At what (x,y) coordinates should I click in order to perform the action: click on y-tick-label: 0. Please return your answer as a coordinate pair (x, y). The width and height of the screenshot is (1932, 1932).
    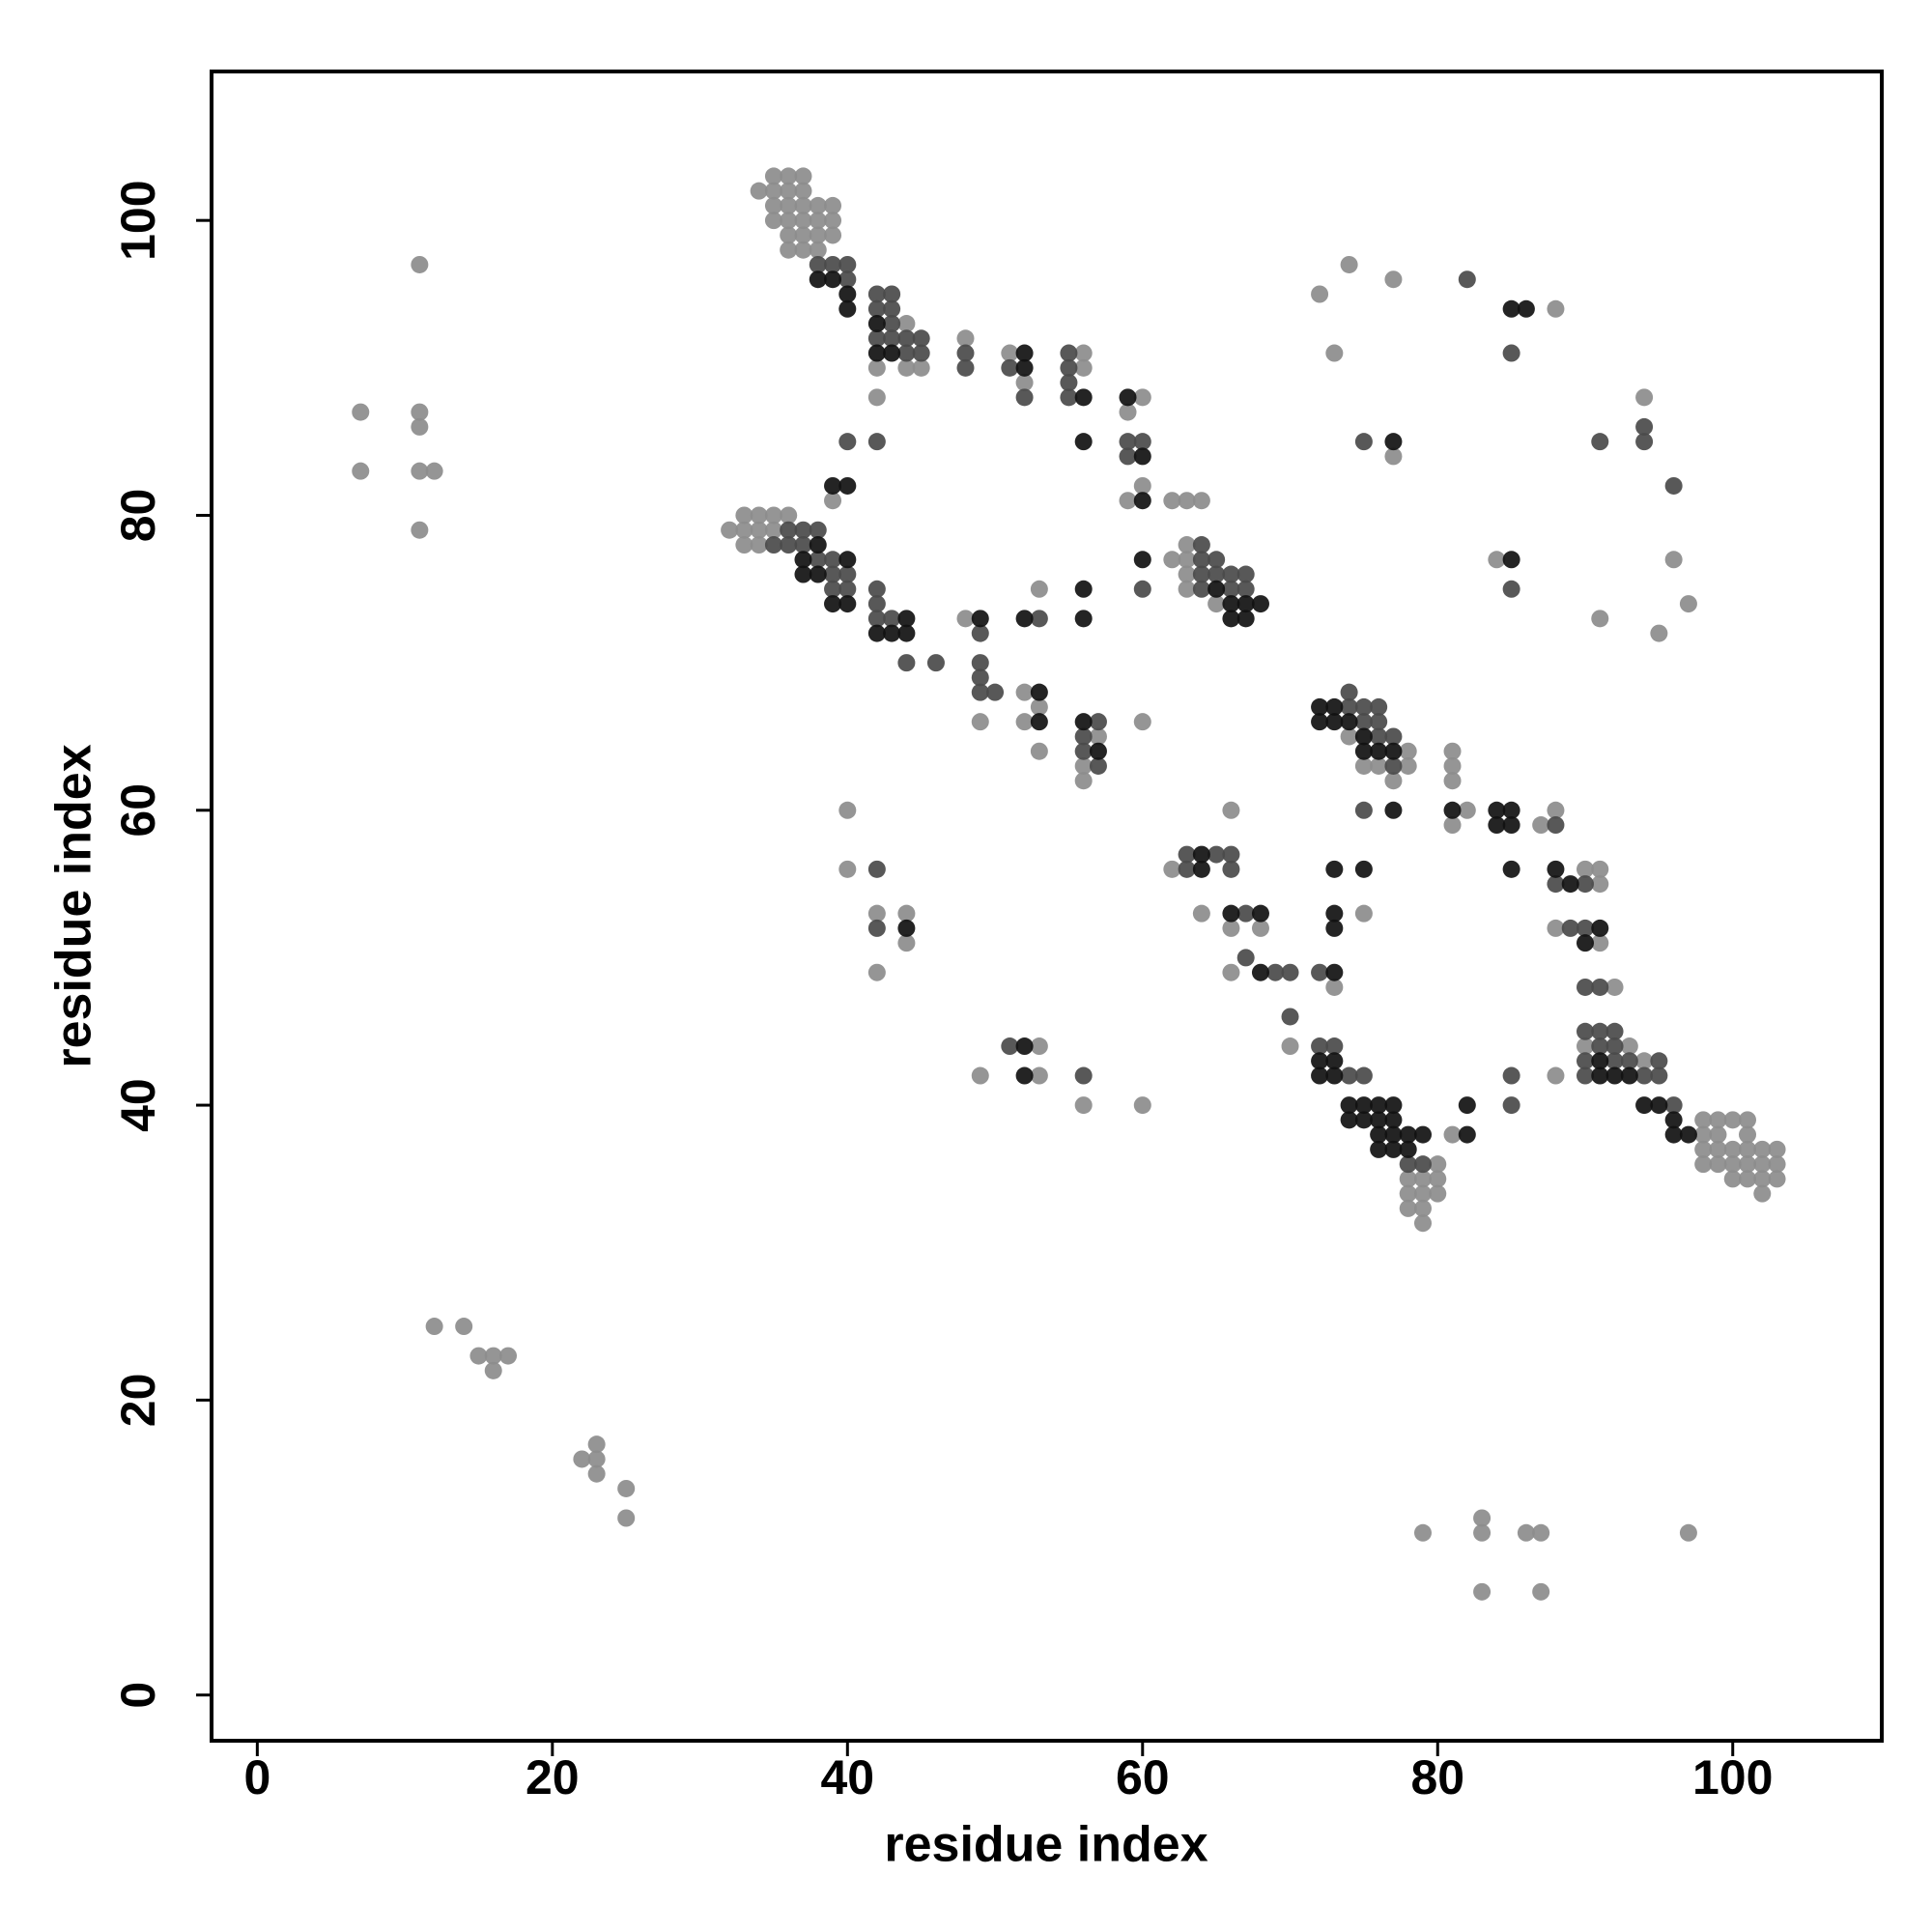
    Looking at the image, I should click on (138, 1695).